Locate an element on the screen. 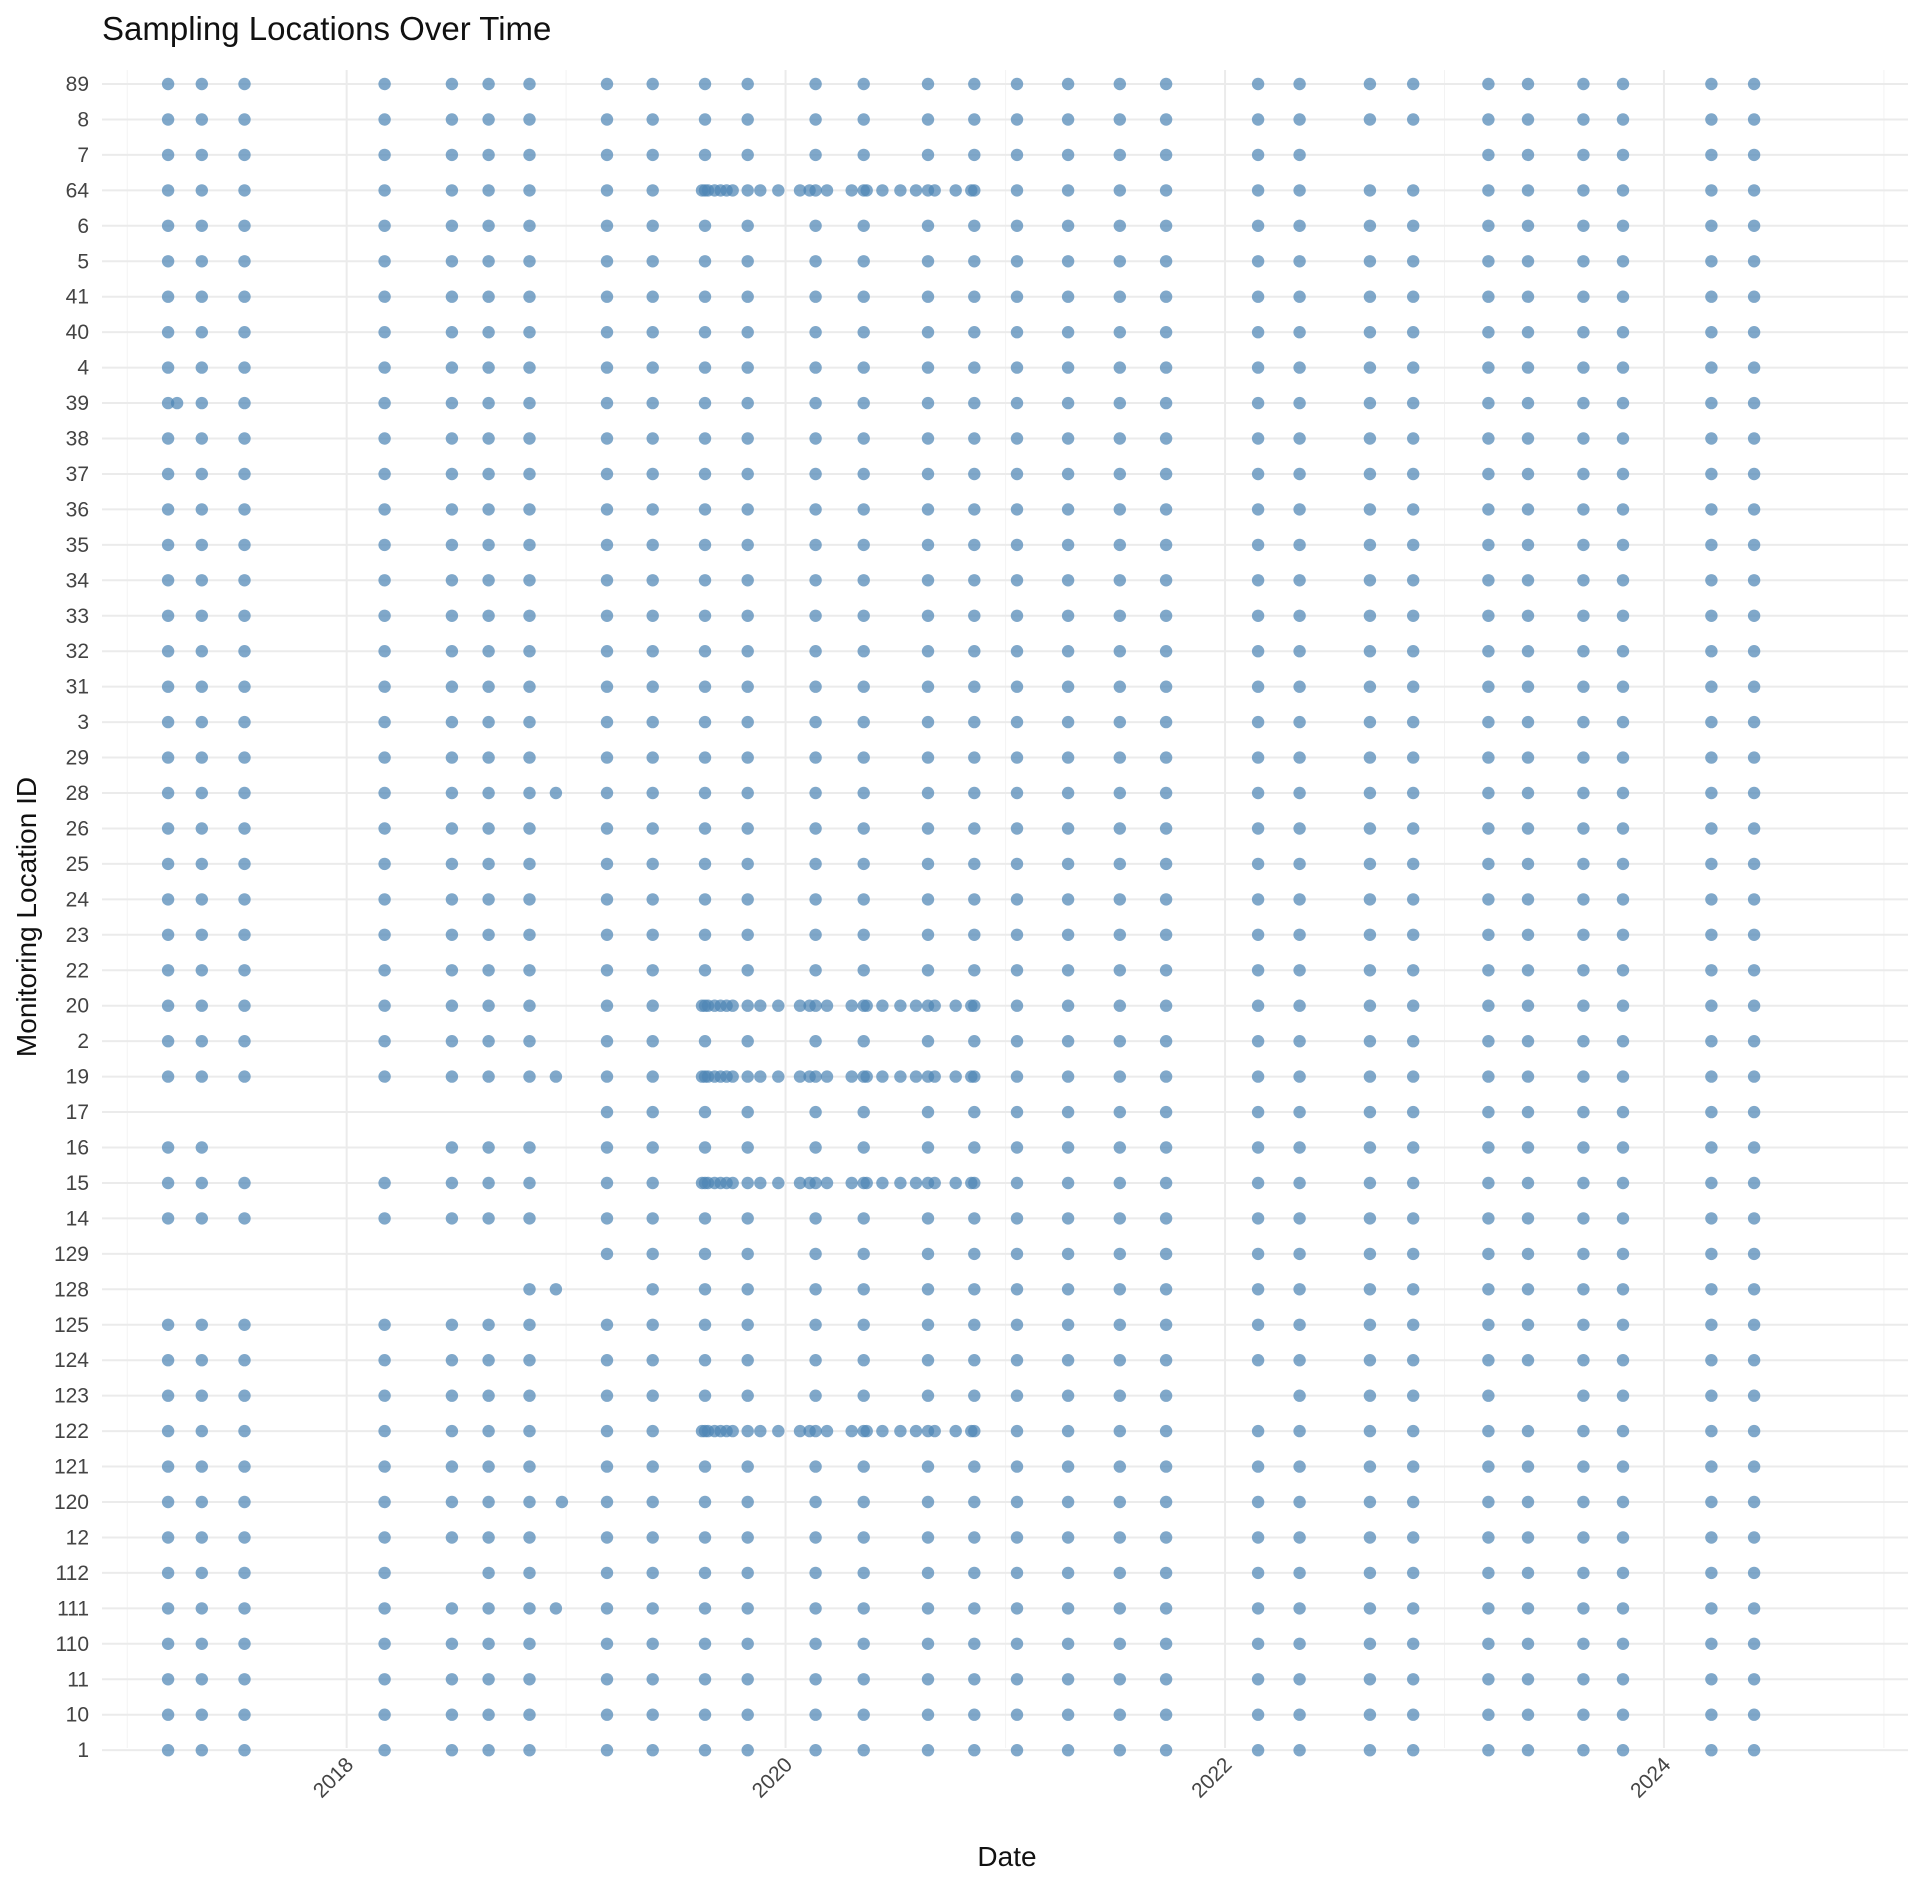 The image size is (1920, 1881). y-tick-label: 36 is located at coordinates (77, 509).